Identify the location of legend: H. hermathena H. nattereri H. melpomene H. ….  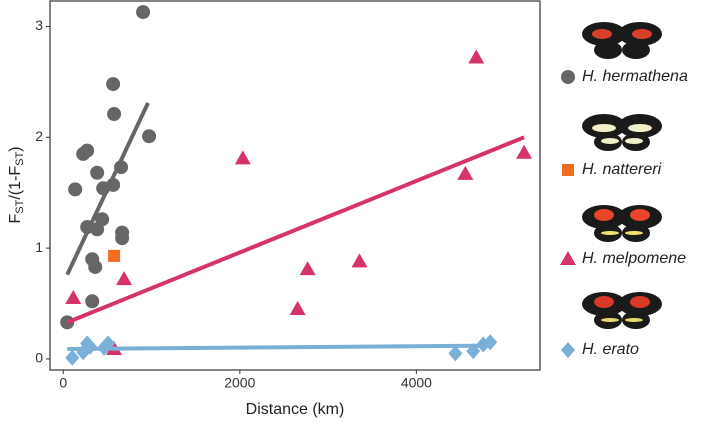
(624, 213).